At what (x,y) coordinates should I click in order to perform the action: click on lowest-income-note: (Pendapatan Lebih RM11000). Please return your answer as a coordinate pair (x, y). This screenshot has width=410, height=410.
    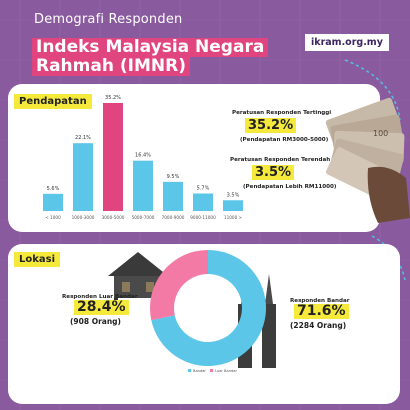
    Looking at the image, I should click on (290, 187).